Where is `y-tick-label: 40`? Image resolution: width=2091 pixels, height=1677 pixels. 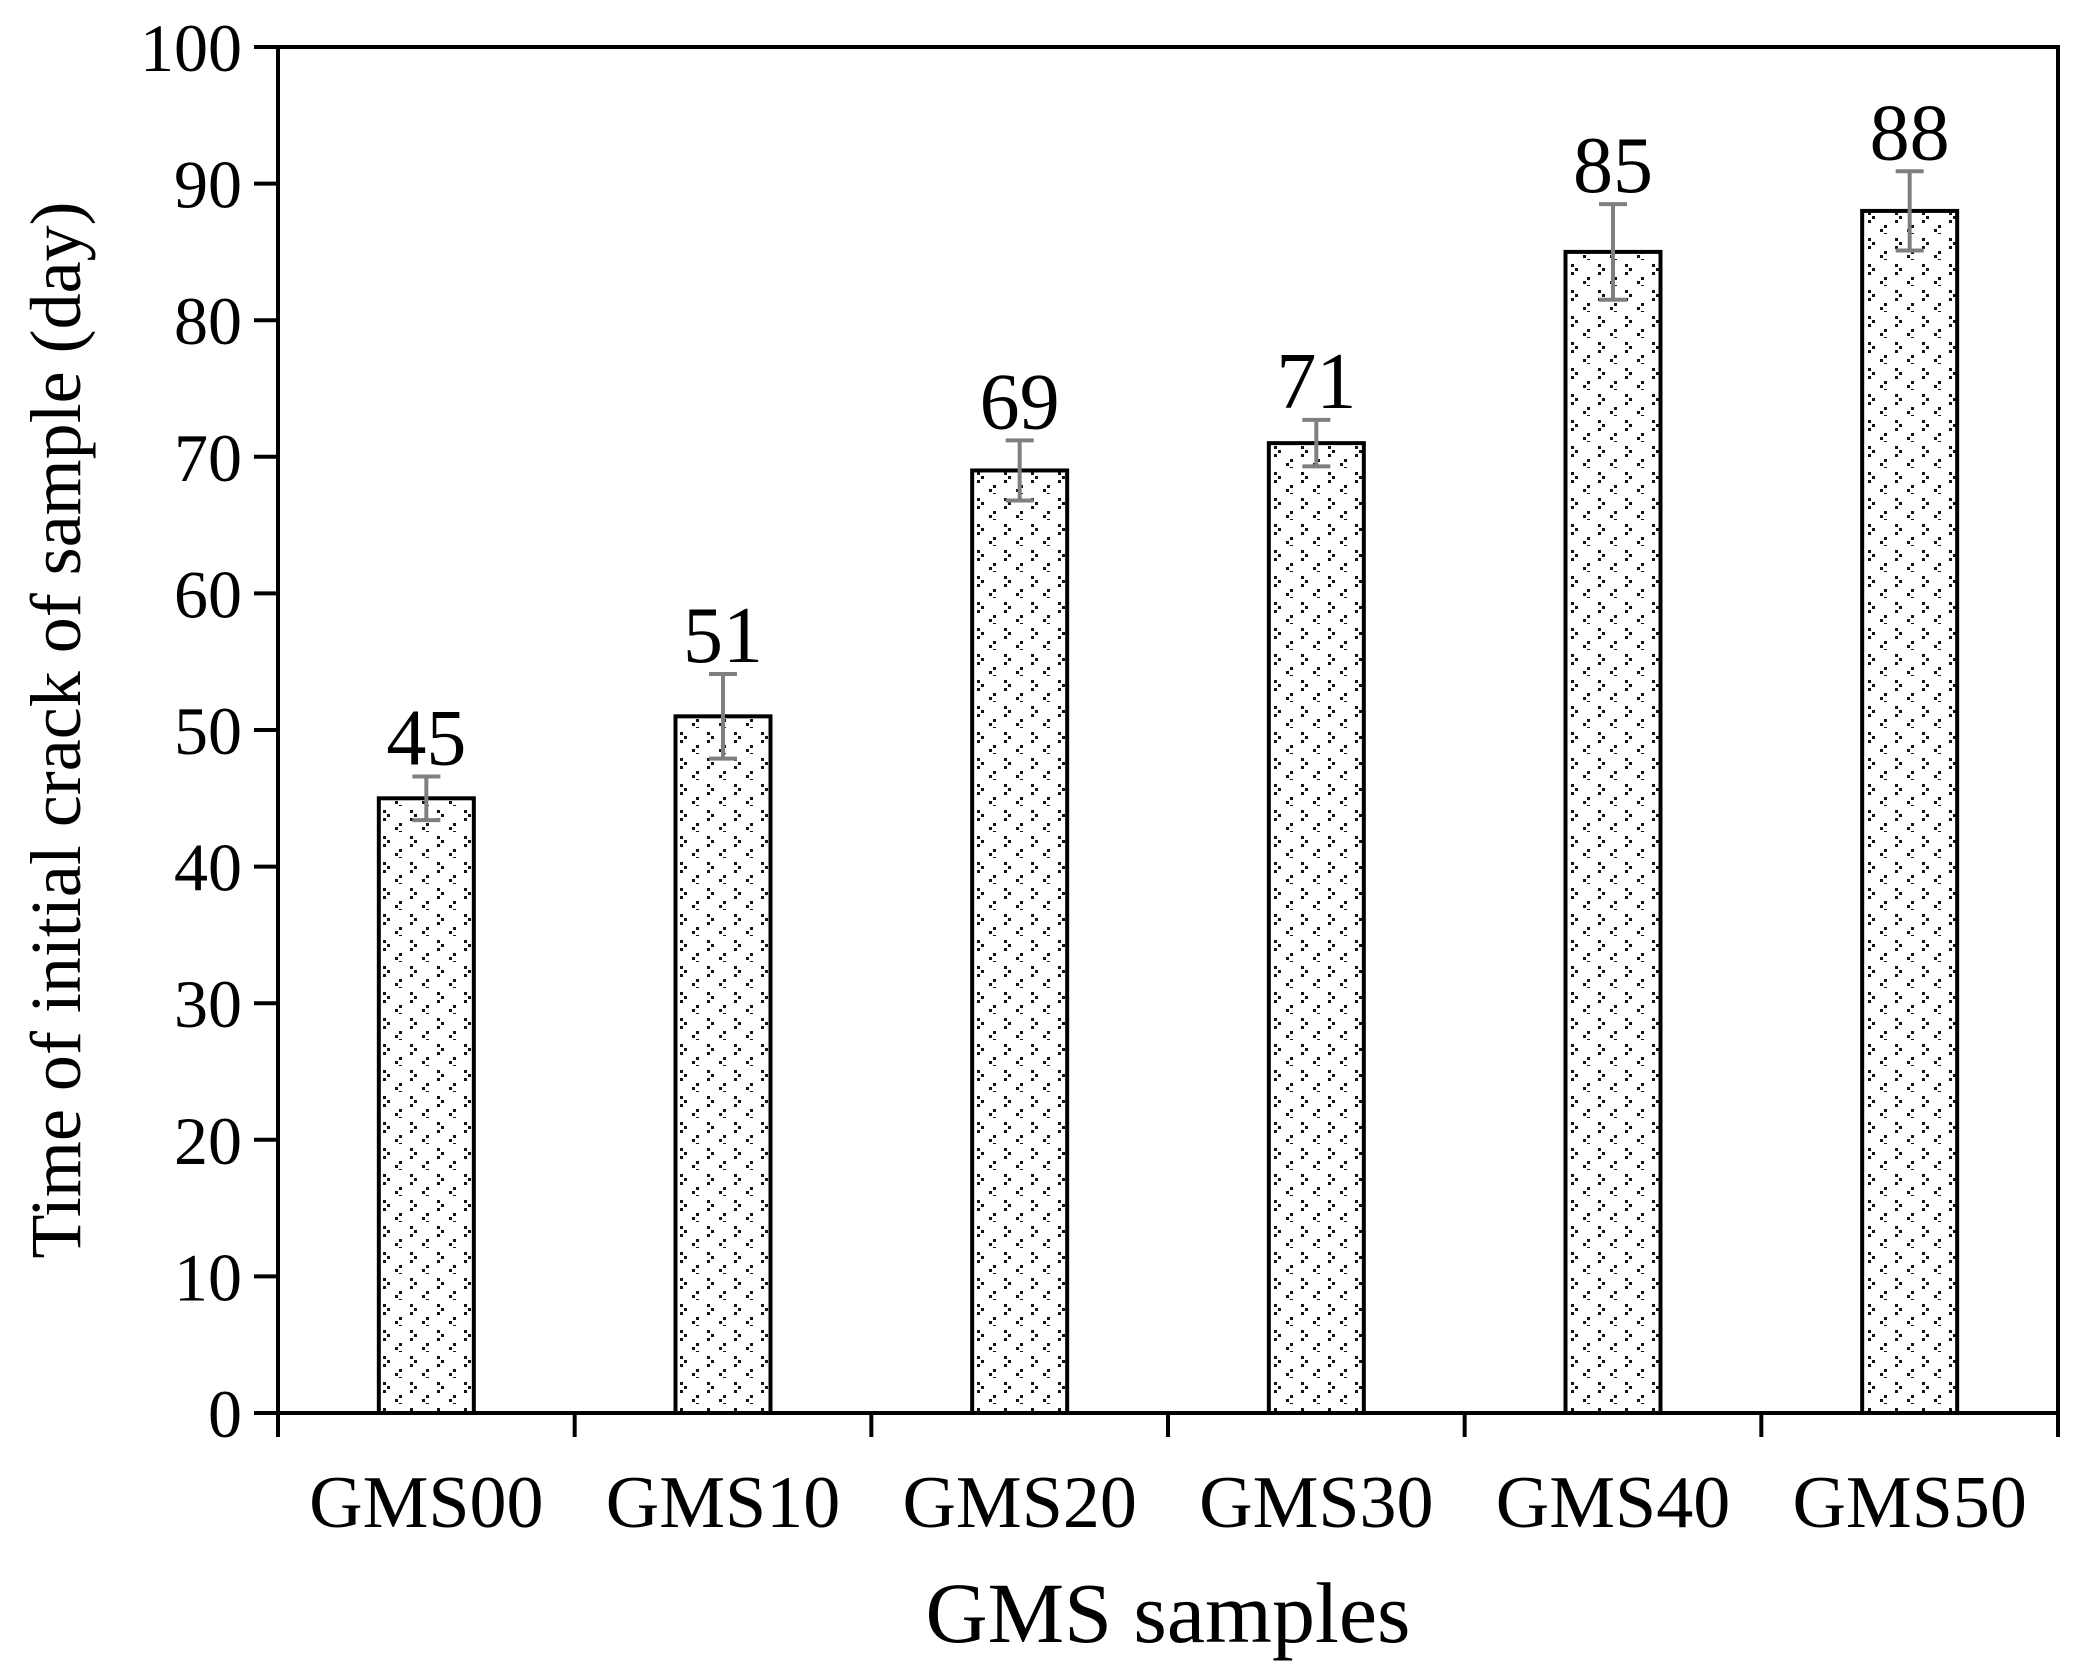
y-tick-label: 40 is located at coordinates (208, 868).